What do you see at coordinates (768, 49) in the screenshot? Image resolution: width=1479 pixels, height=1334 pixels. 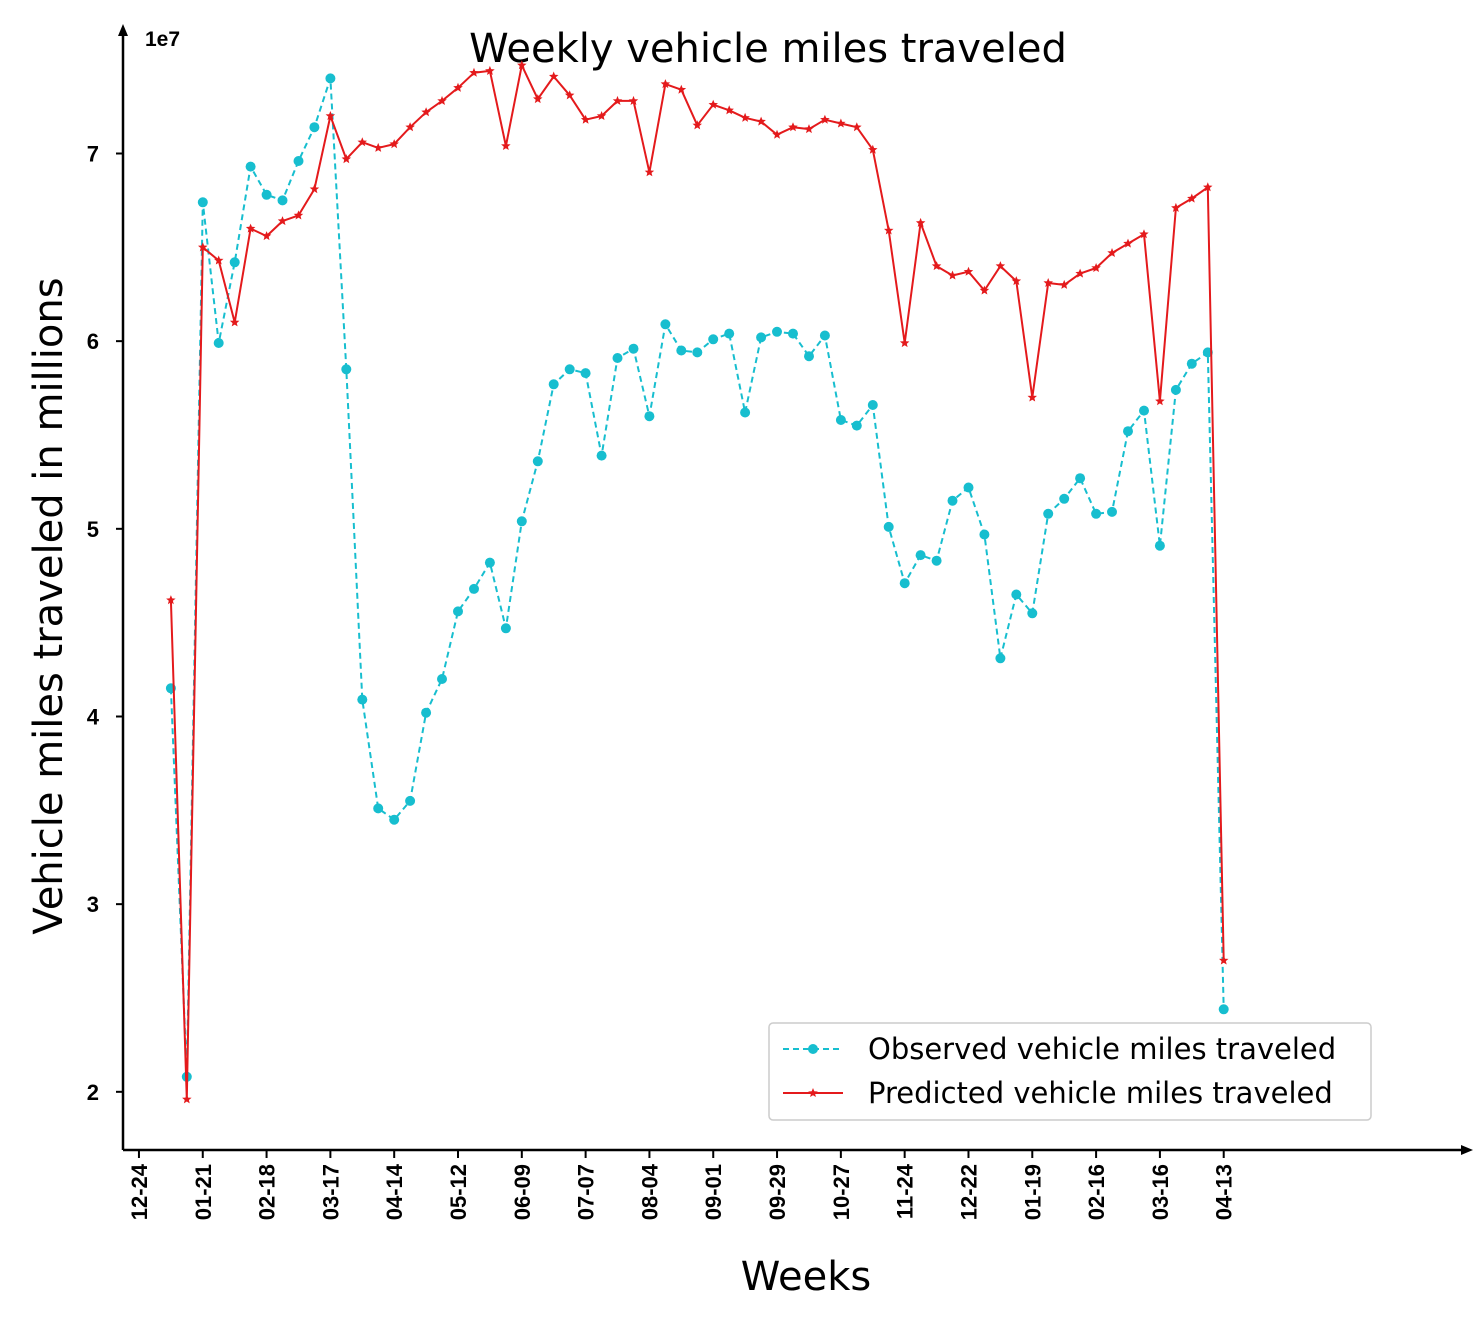 I see `chart-title: Weekly vehicle miles traveled` at bounding box center [768, 49].